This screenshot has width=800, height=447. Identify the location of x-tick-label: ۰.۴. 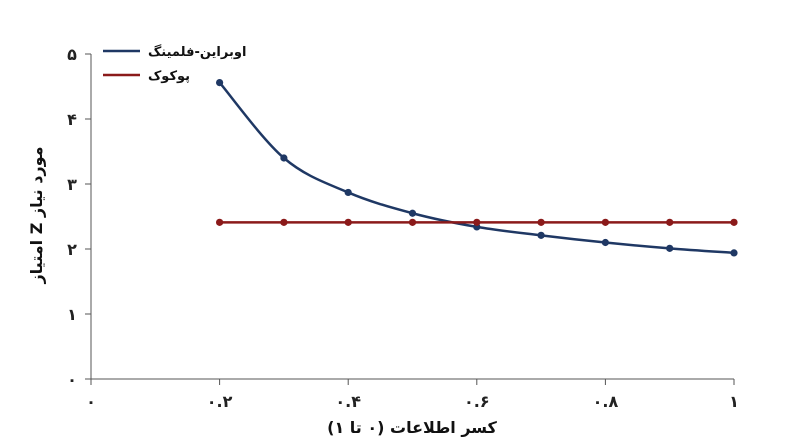
(348, 401).